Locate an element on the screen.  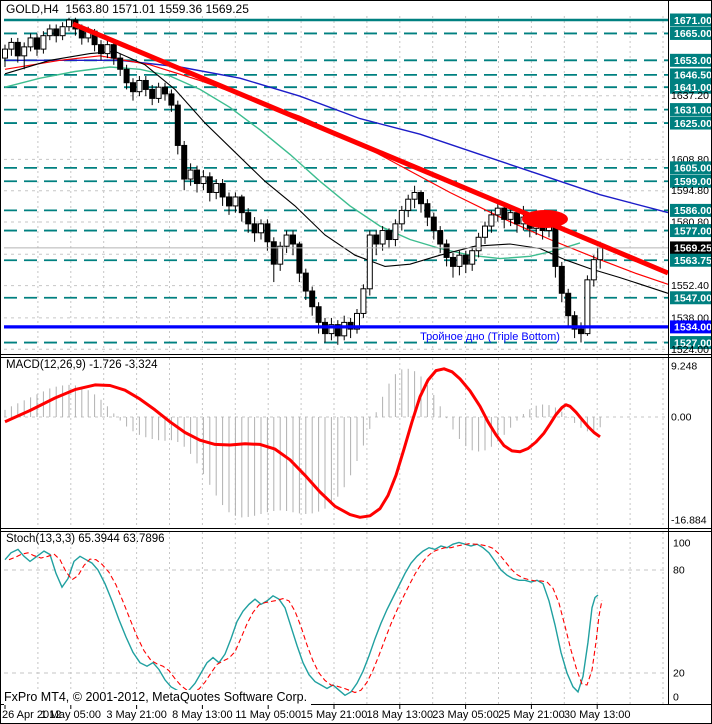
time-label: 3 May 21:00 is located at coordinates (136, 715).